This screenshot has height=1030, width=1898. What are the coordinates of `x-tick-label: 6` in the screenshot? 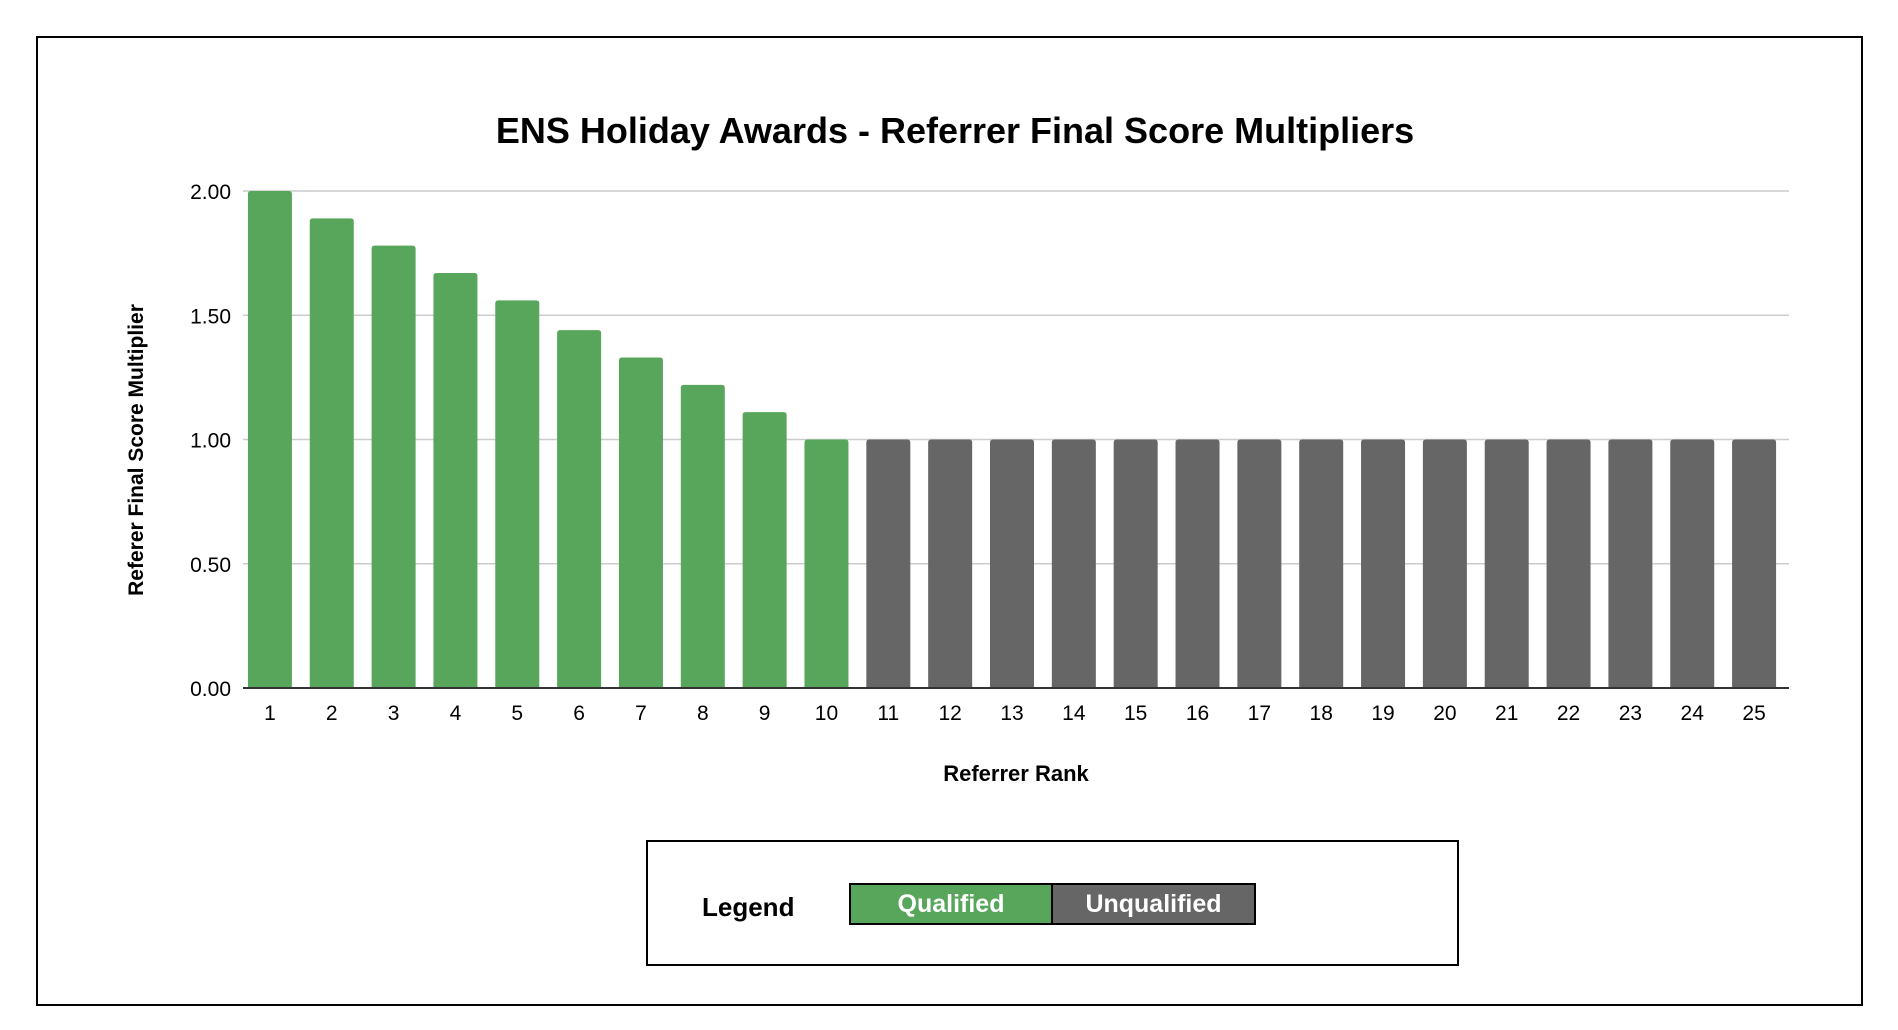 It's located at (579, 713).